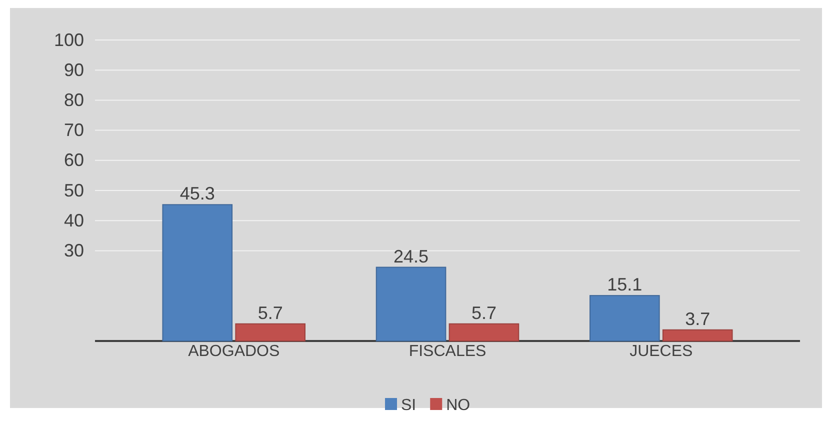  I want to click on data-label: 45.3, so click(197, 194).